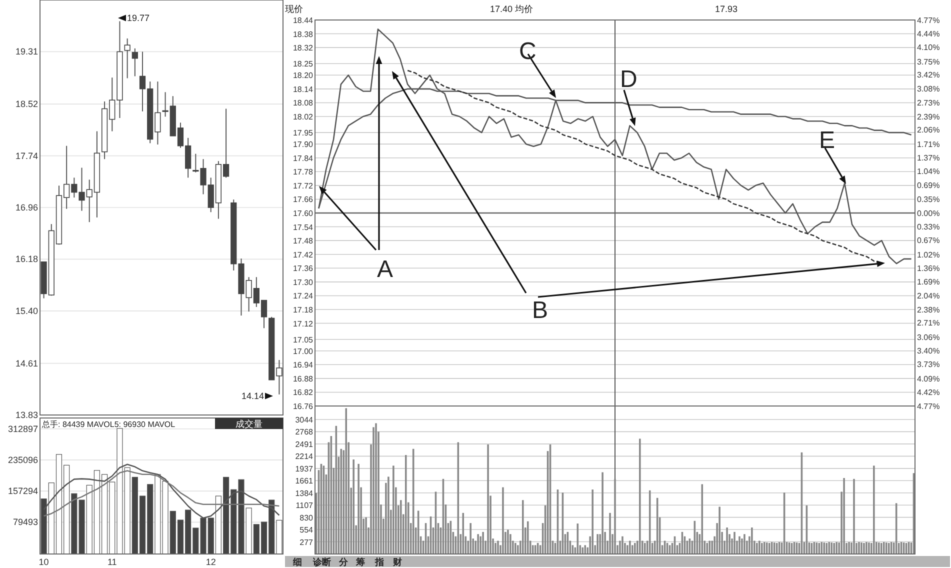  Describe the element at coordinates (928, 296) in the screenshot. I see `y2-tick-label: 2.04%` at that location.